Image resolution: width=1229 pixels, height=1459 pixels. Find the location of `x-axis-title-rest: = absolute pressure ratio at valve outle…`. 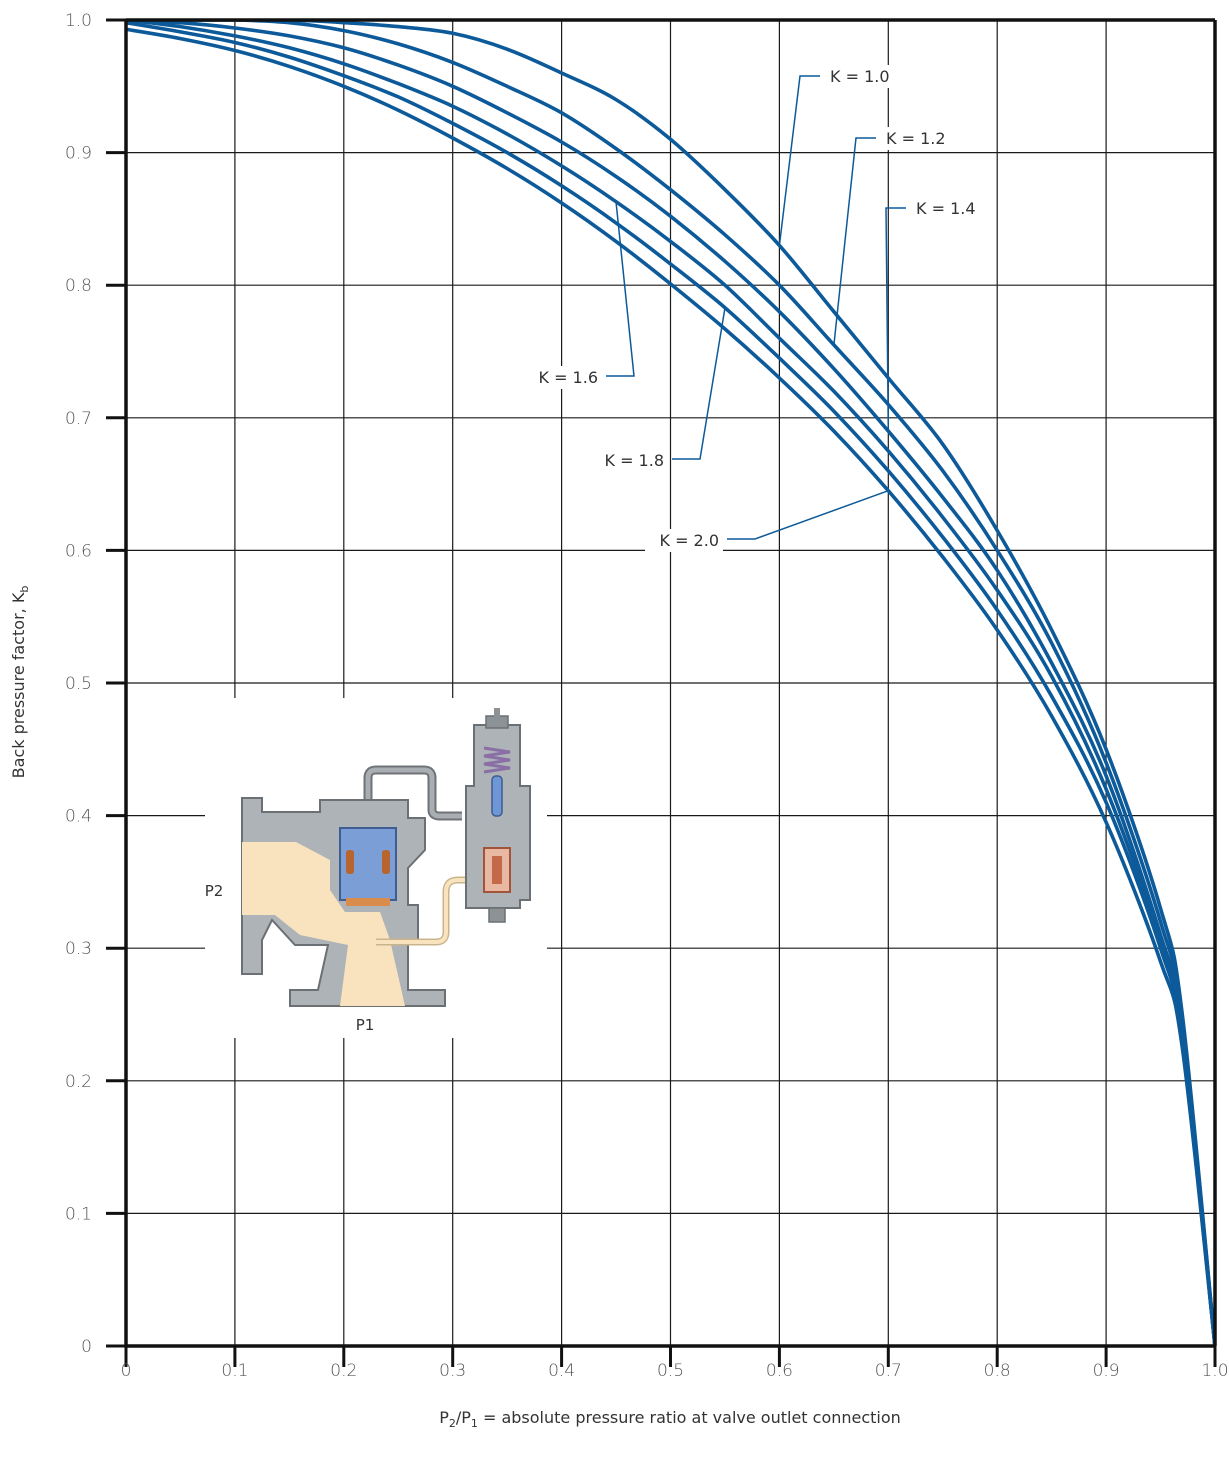

x-axis-title-rest: = absolute pressure ratio at valve outle… is located at coordinates (689, 1417).